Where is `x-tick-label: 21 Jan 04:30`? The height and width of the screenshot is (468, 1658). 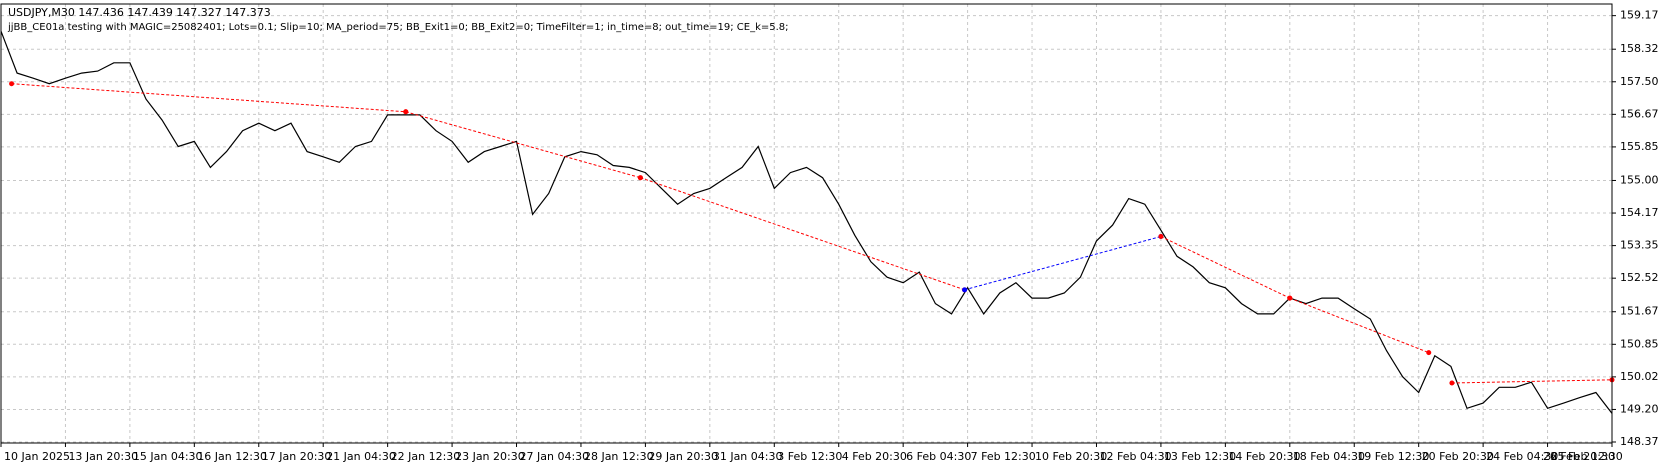 x-tick-label: 21 Jan 04:30 is located at coordinates (361, 456).